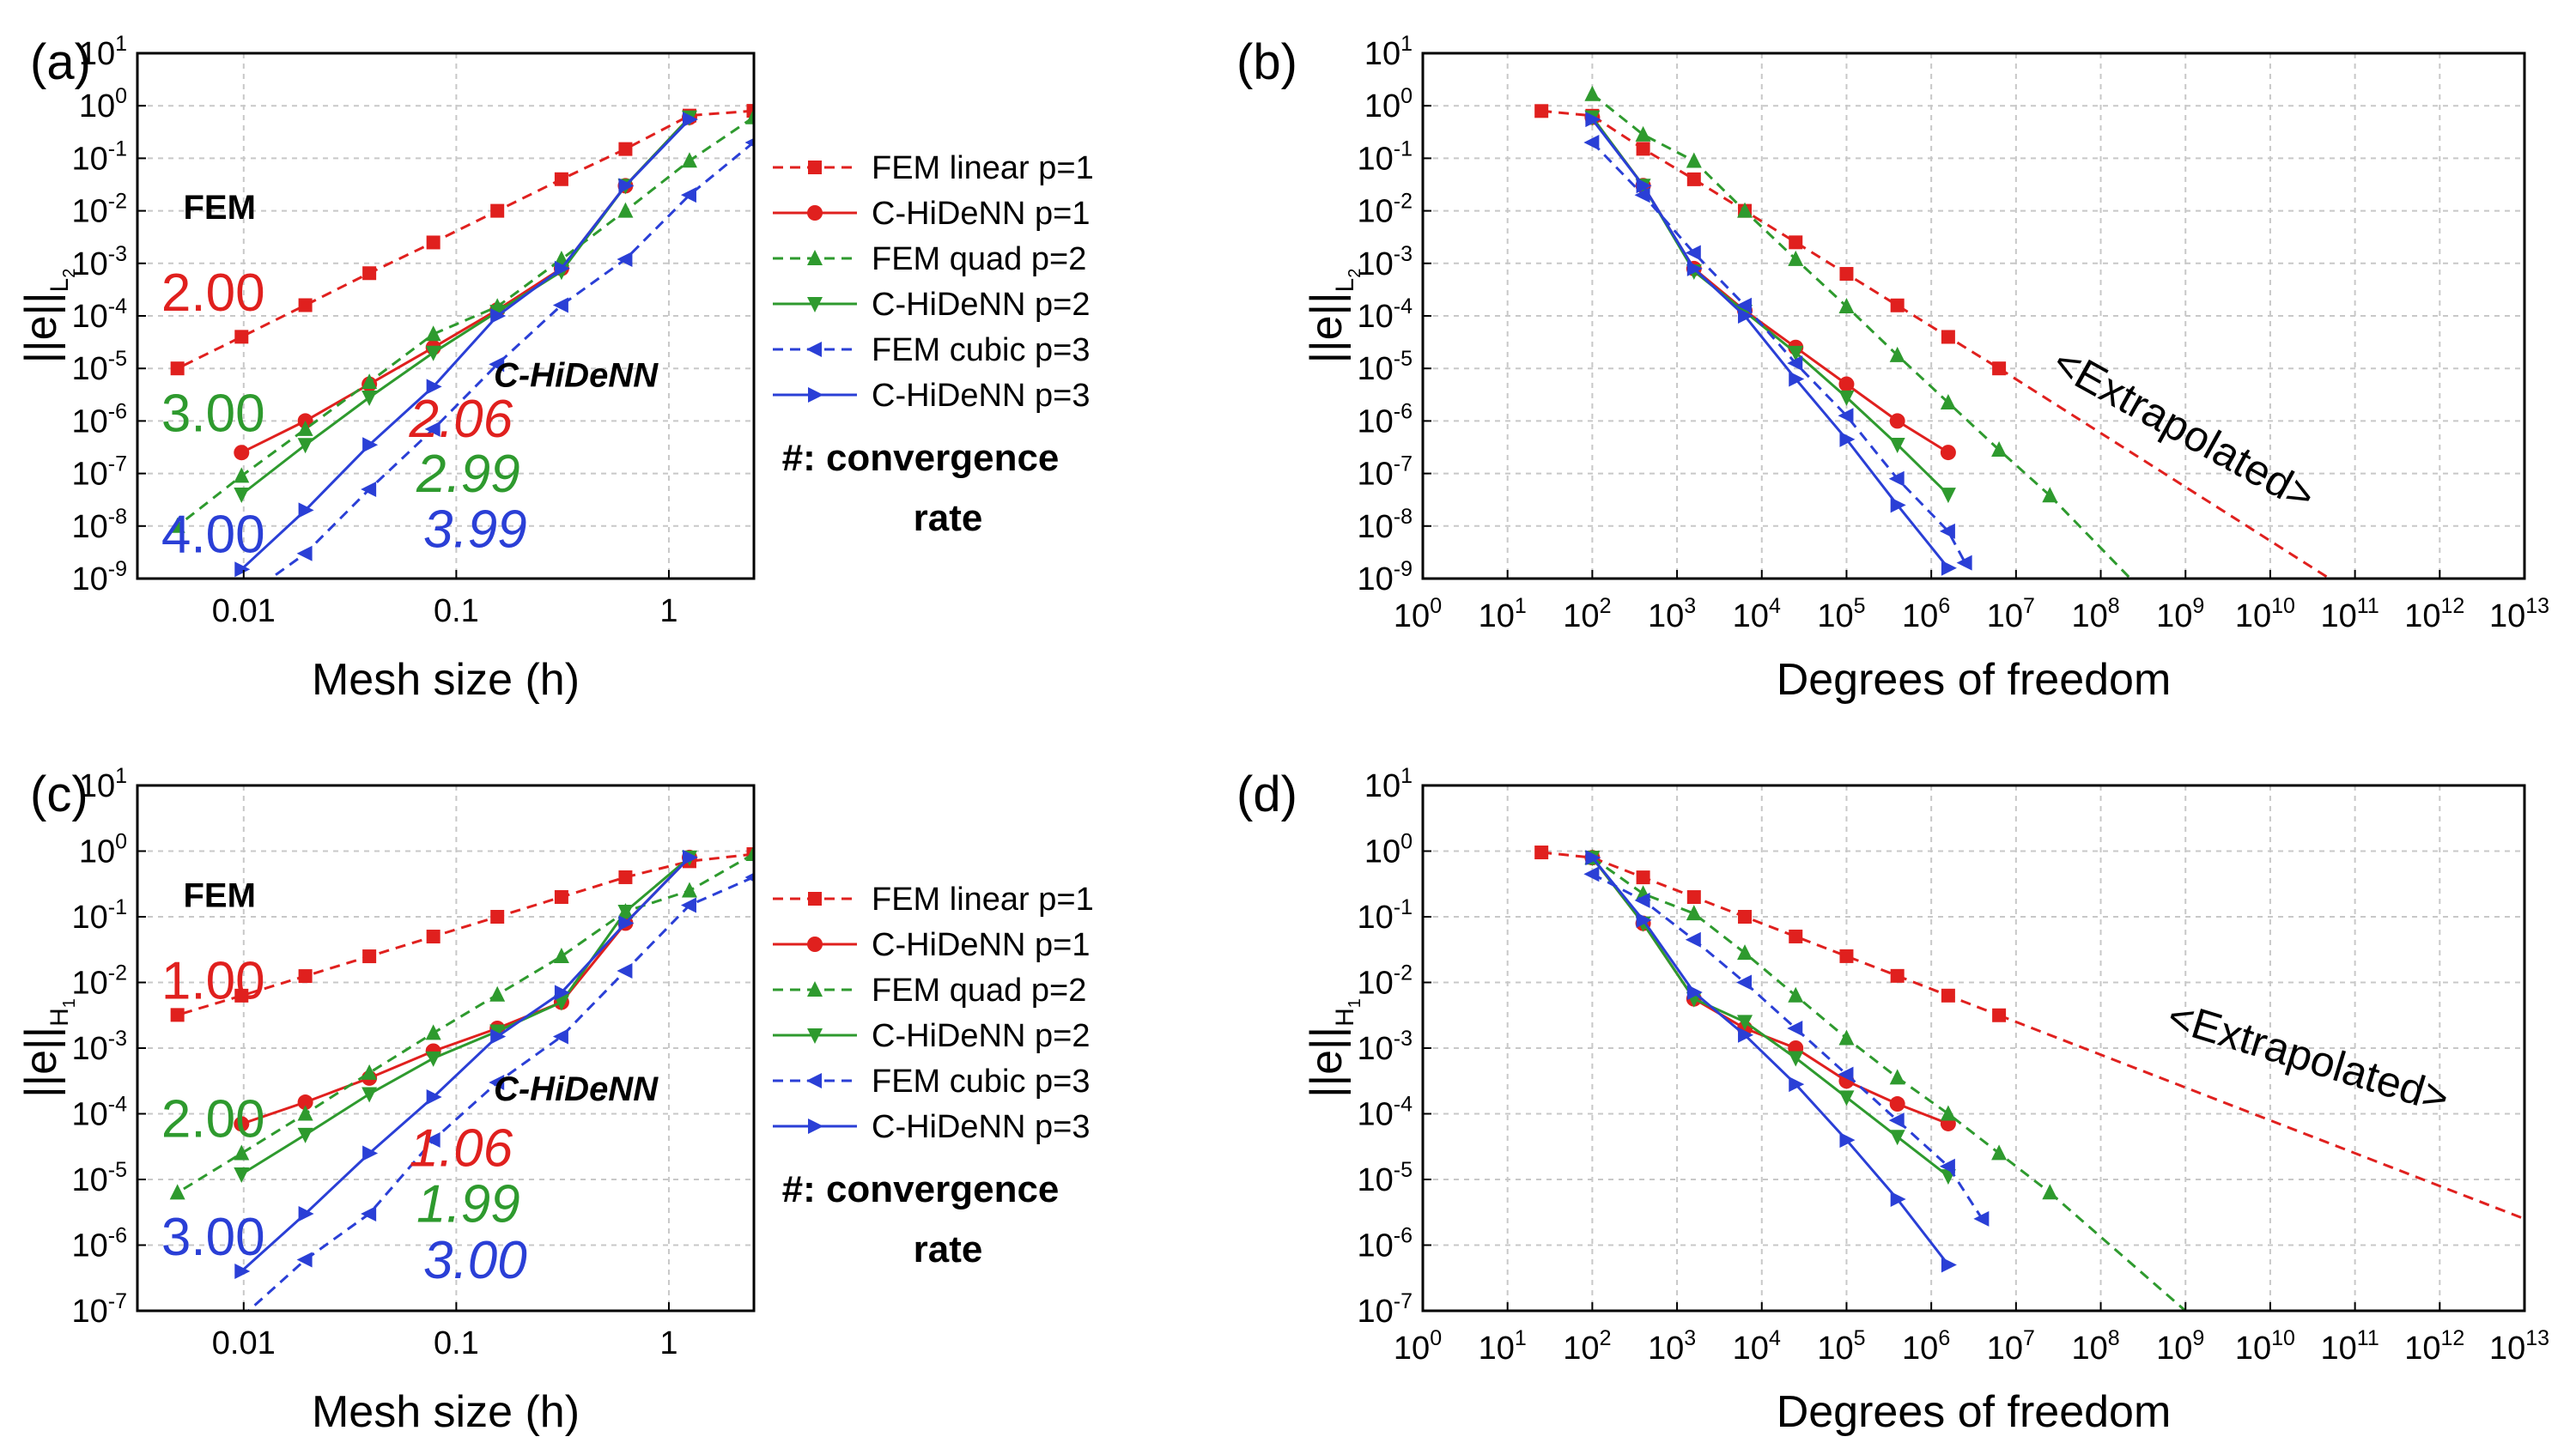  I want to click on x-tick-label: 10¹¹, so click(2349, 614).